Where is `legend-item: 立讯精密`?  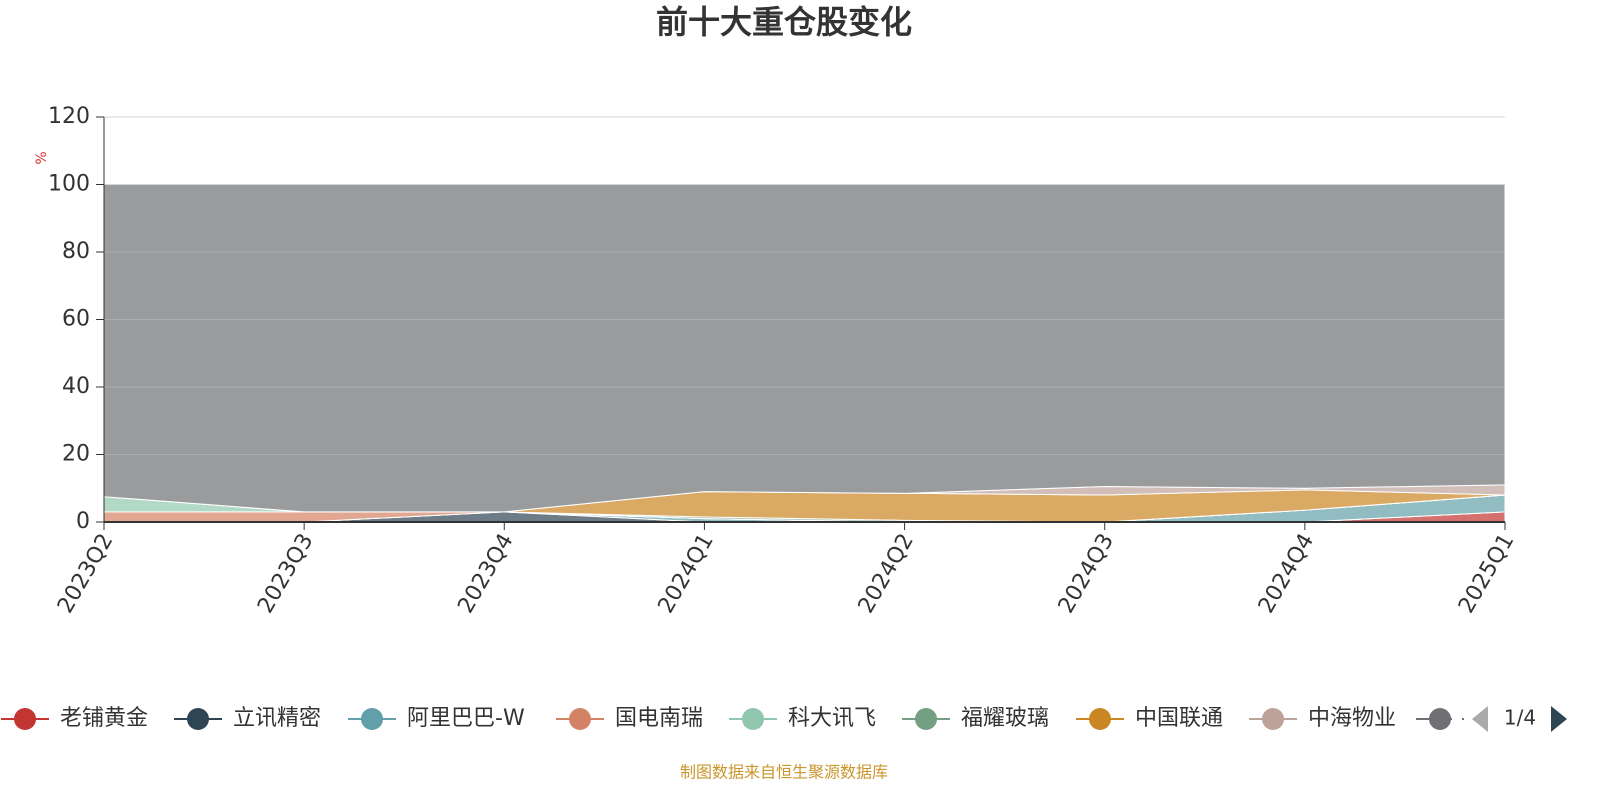
legend-item: 立讯精密 is located at coordinates (247, 718).